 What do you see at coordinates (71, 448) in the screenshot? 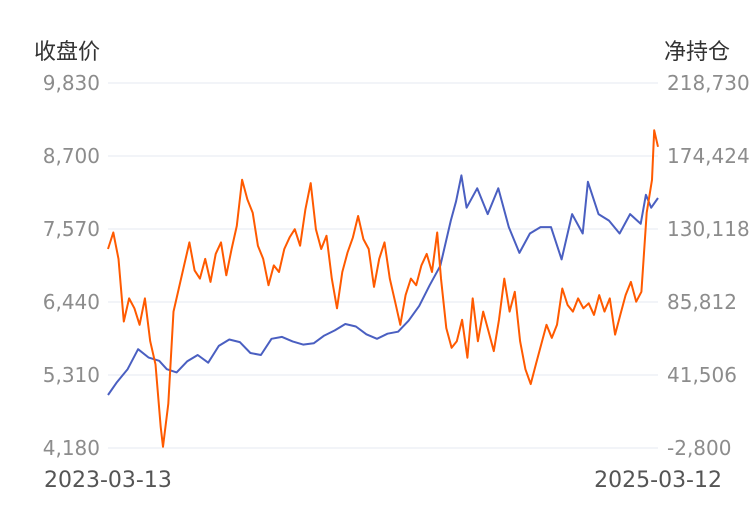
I see `left-y-tick-label: 4,180` at bounding box center [71, 448].